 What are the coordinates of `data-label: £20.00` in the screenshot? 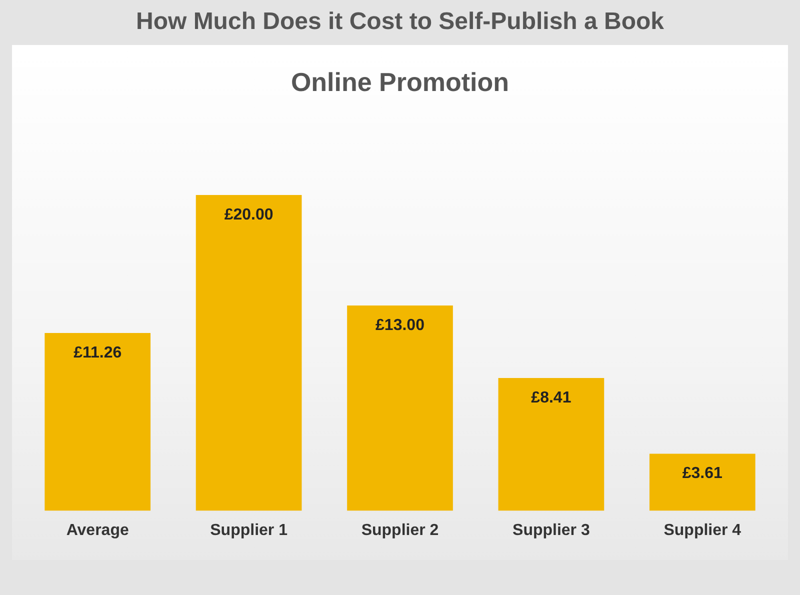 It's located at (249, 215).